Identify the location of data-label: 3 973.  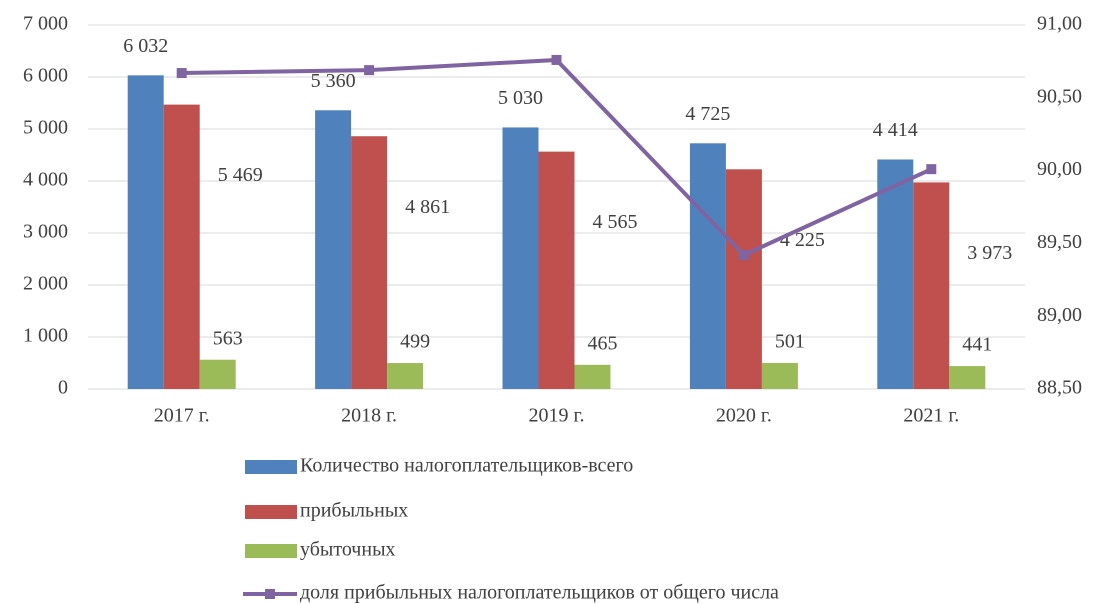
(989, 253).